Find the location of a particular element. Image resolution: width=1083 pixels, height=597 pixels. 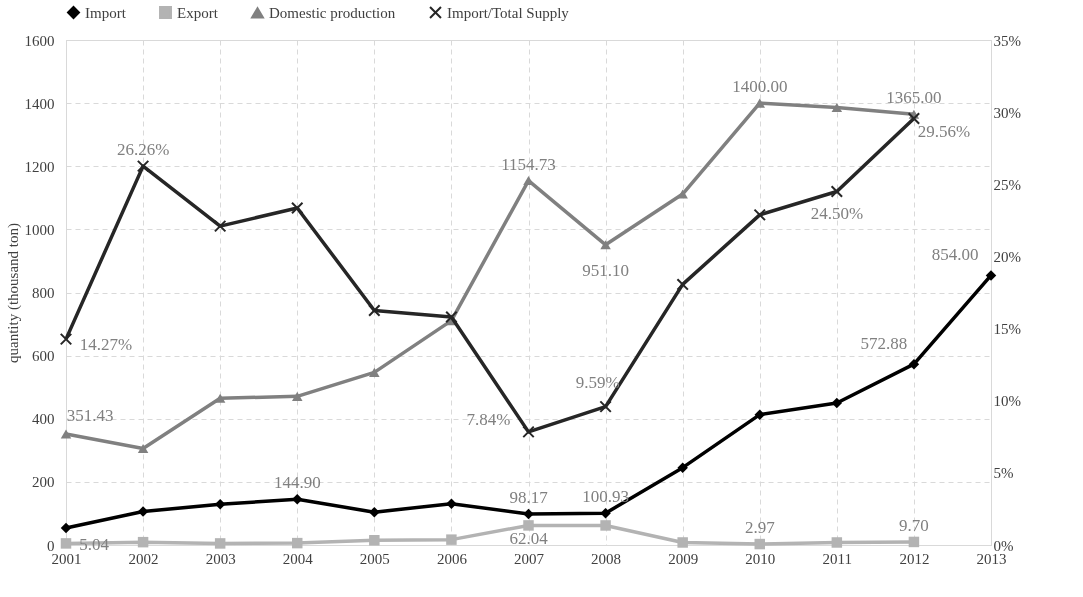

y2-tick-label: 10% is located at coordinates (1007, 401).